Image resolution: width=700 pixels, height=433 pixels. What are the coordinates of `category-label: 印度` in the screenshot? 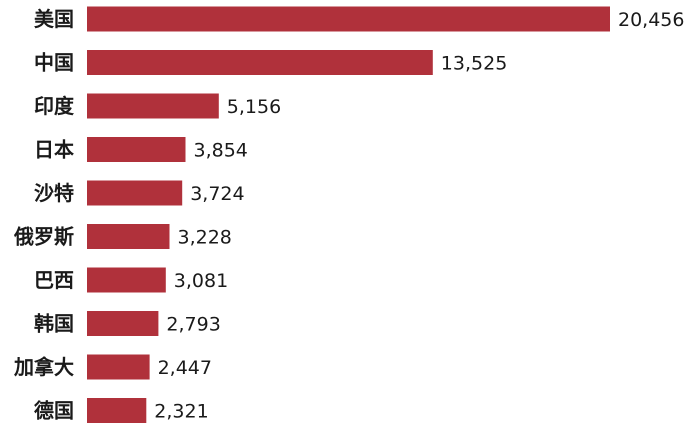 It's located at (54, 106).